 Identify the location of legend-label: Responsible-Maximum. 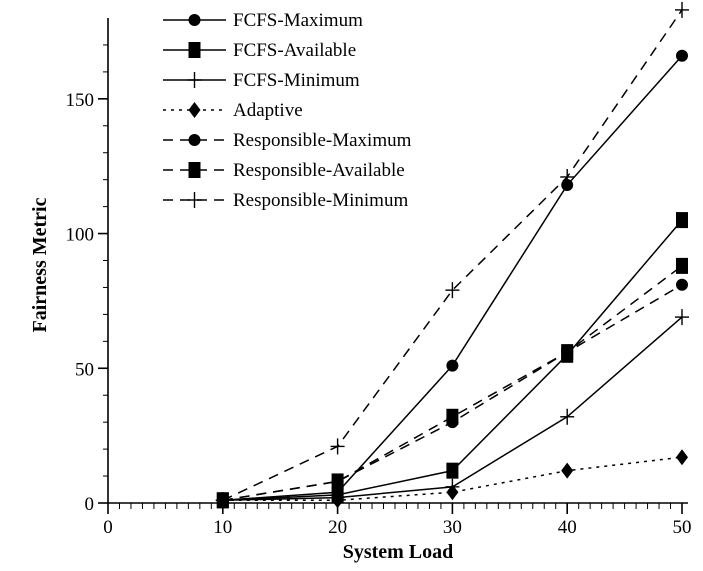
(322, 140).